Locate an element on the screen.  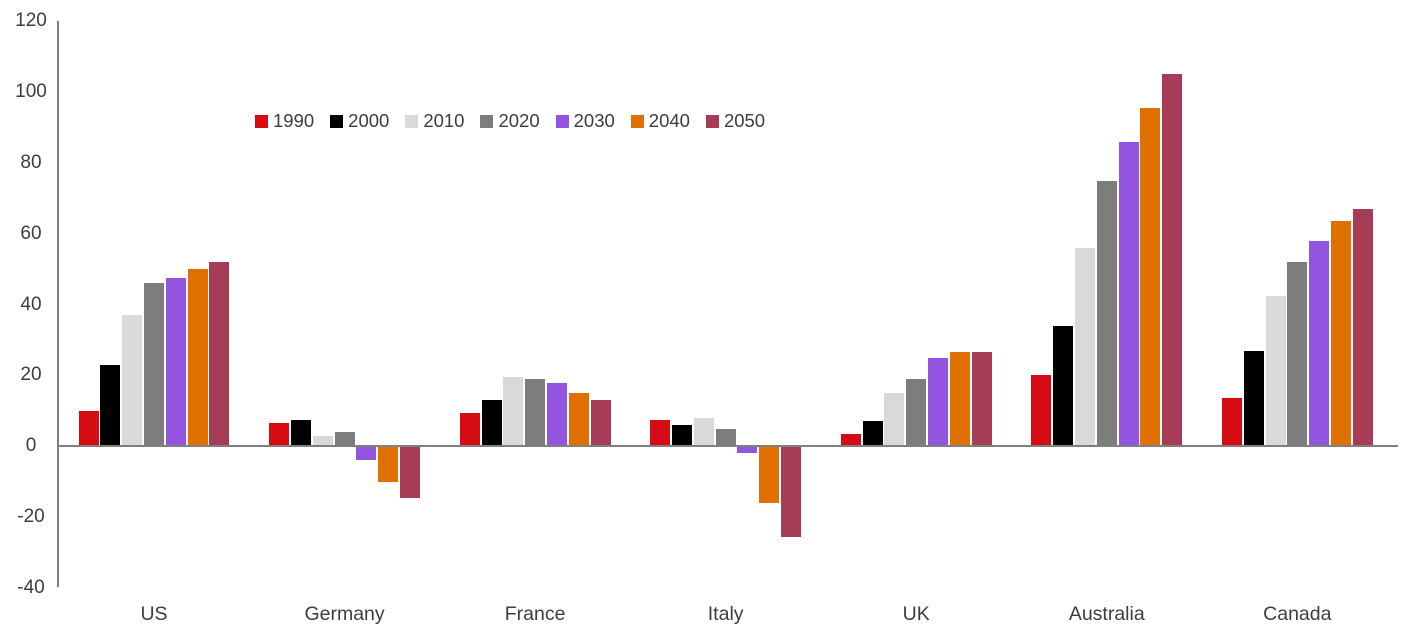
y-tick-label-120: 120 is located at coordinates (31, 21).